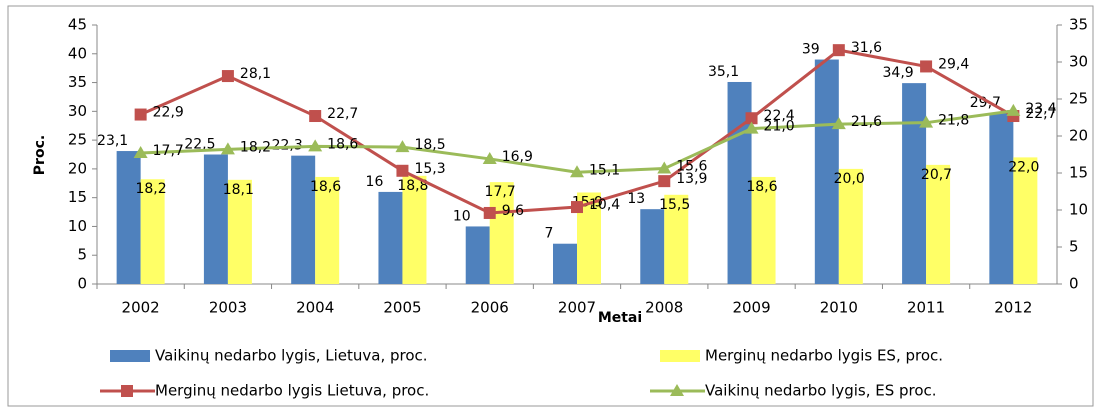 This screenshot has width=1101, height=415. I want to click on x-axis-label: Metai, so click(620, 318).